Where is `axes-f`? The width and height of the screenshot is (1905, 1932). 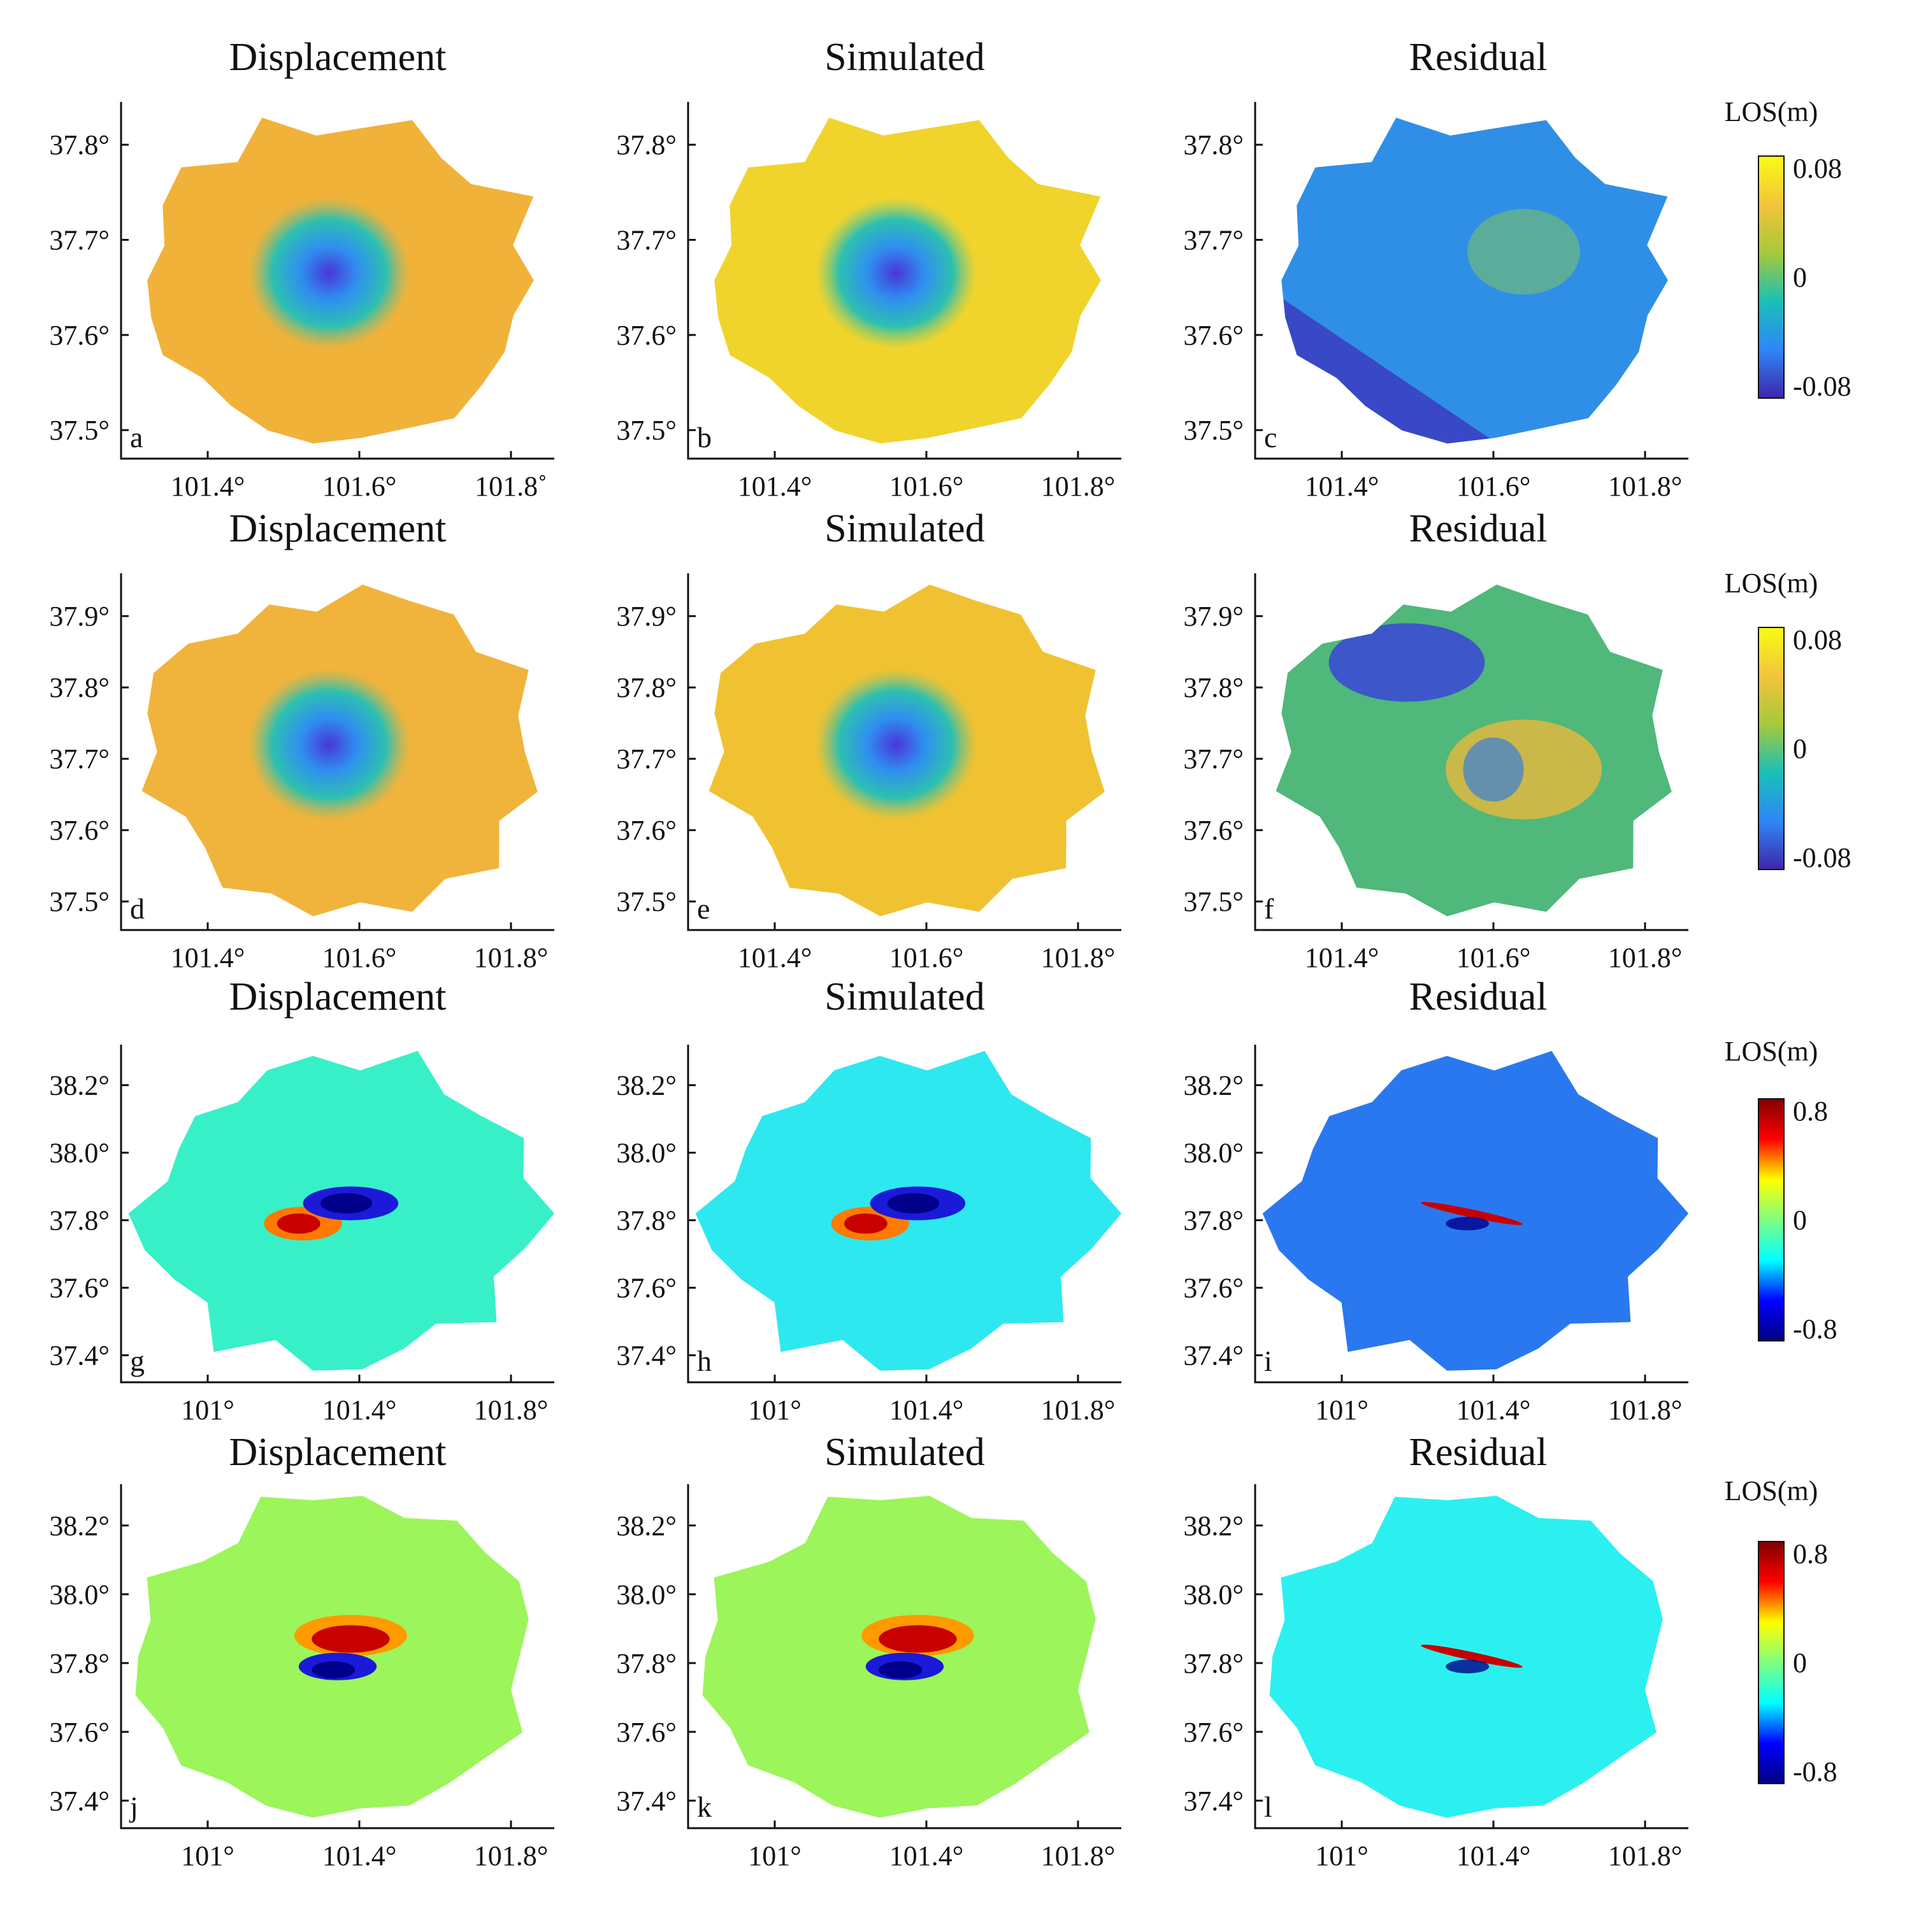 axes-f is located at coordinates (1471, 752).